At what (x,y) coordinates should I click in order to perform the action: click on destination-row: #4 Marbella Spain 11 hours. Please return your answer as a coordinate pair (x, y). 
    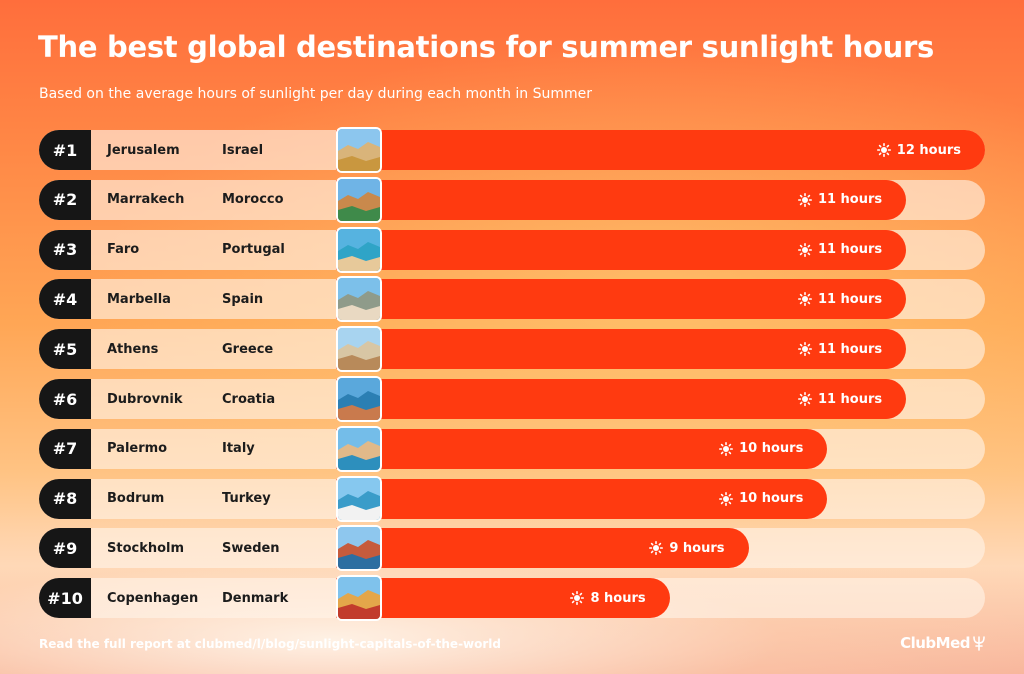
    Looking at the image, I should click on (512, 299).